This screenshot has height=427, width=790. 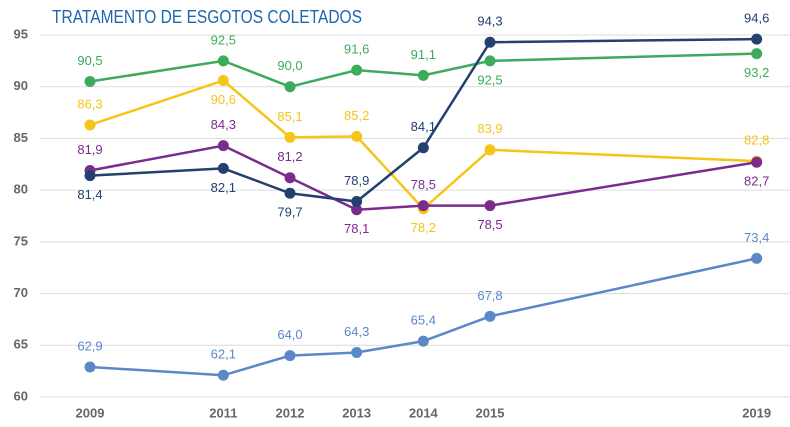 I want to click on data-label: 81,9, so click(x=89, y=149).